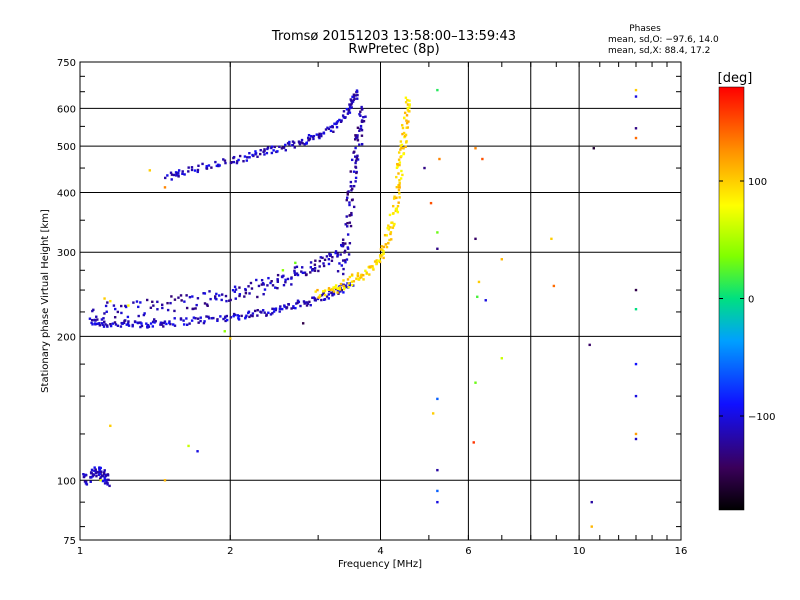 The width and height of the screenshot is (800, 600). I want to click on chart-subtitle: RwPretec (8p), so click(393, 49).